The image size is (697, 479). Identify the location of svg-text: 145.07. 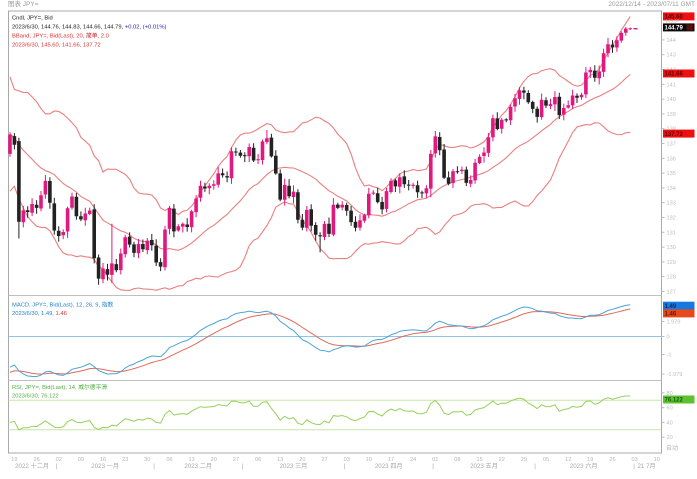
(673, 21).